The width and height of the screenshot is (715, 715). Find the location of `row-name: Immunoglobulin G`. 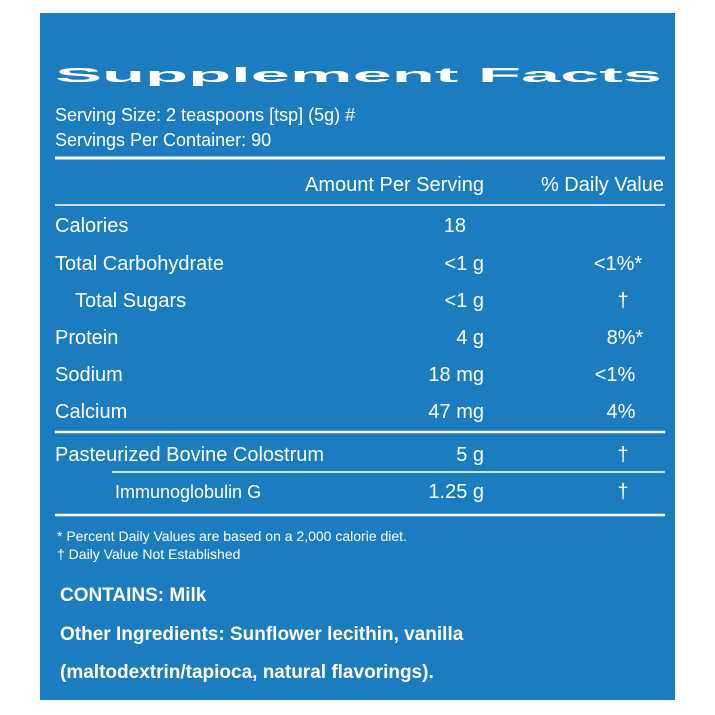

row-name: Immunoglobulin G is located at coordinates (188, 492).